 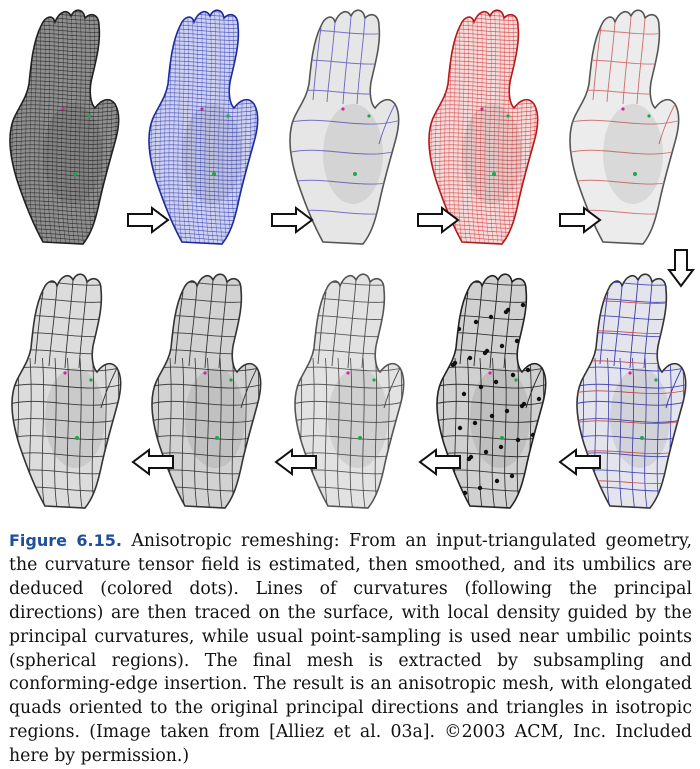 I want to click on conforming-edge-mesh-hand, so click(x=206, y=391).